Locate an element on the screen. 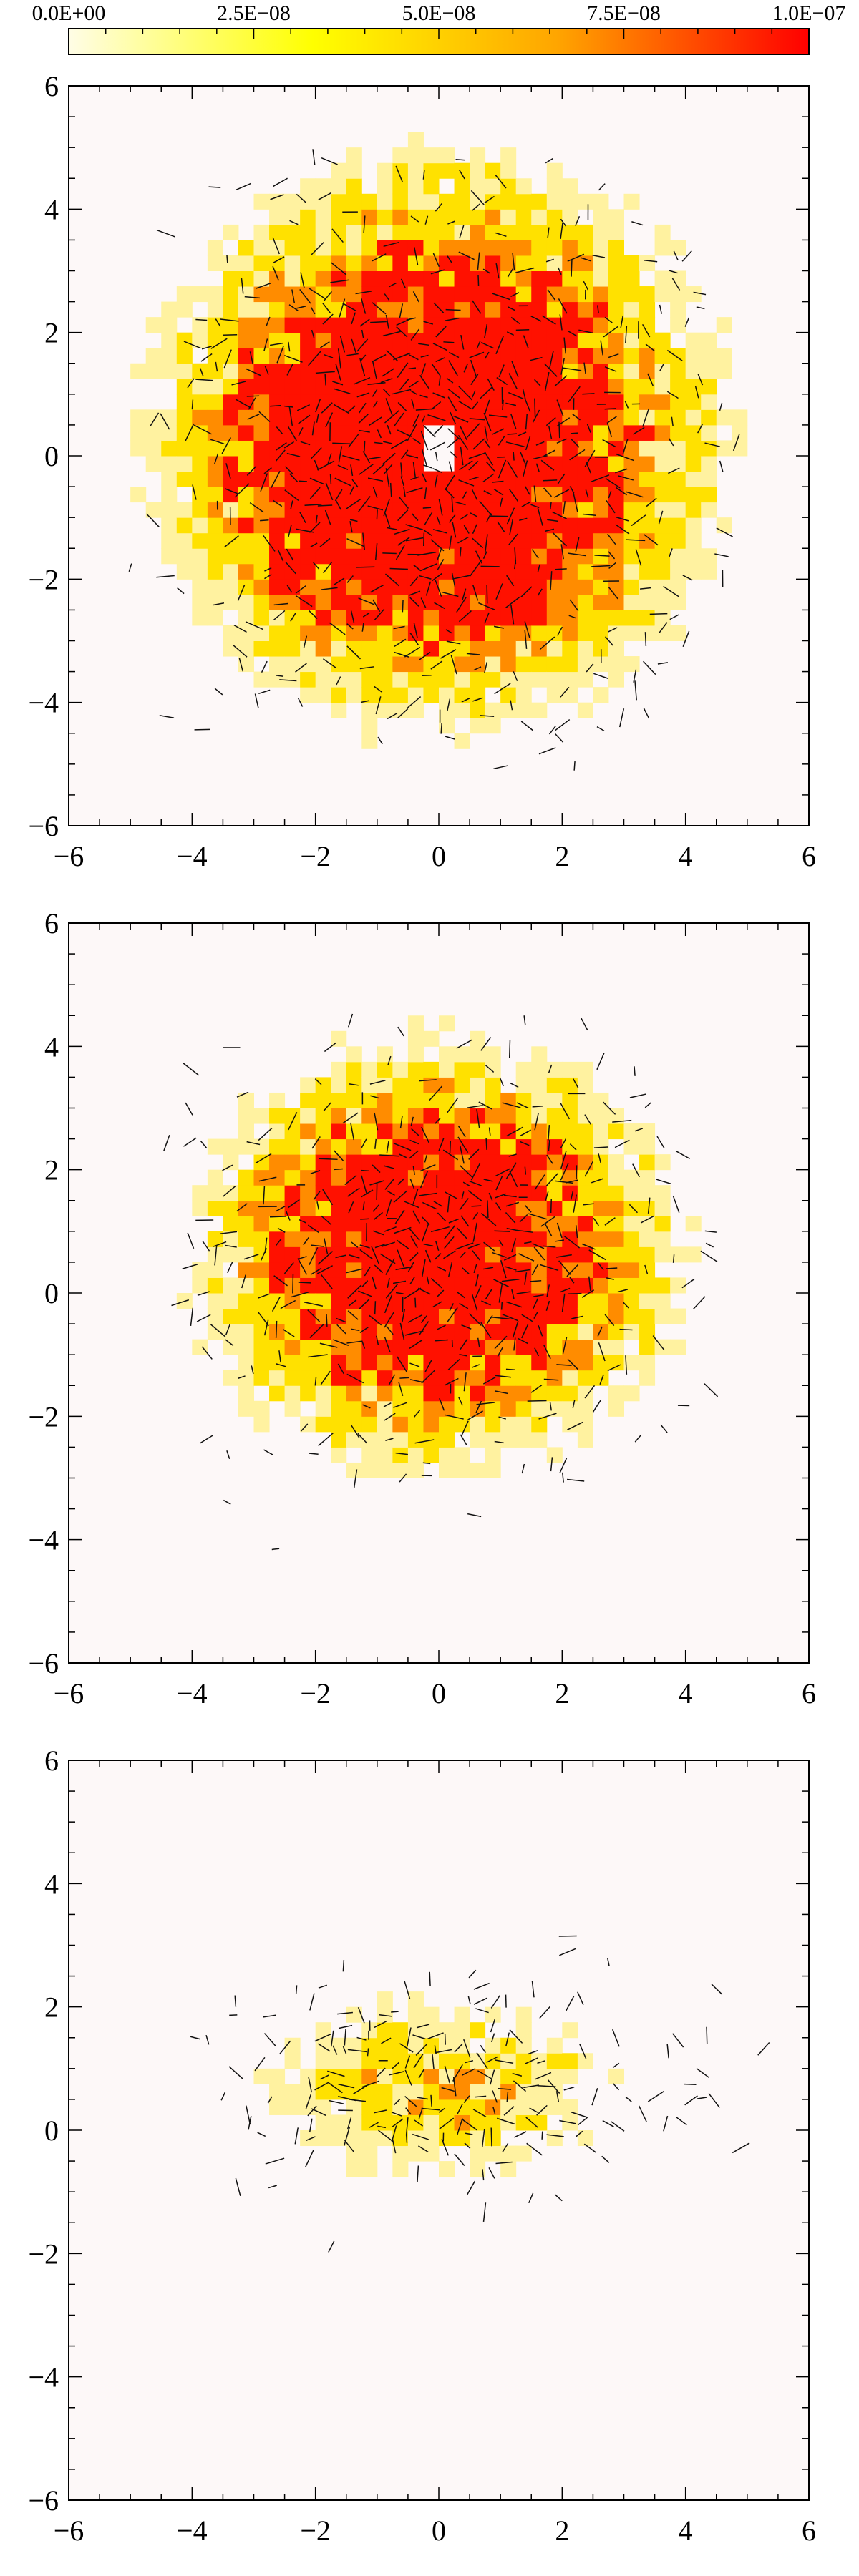 The height and width of the screenshot is (2576, 859). x-tick-label: 4 is located at coordinates (686, 2530).